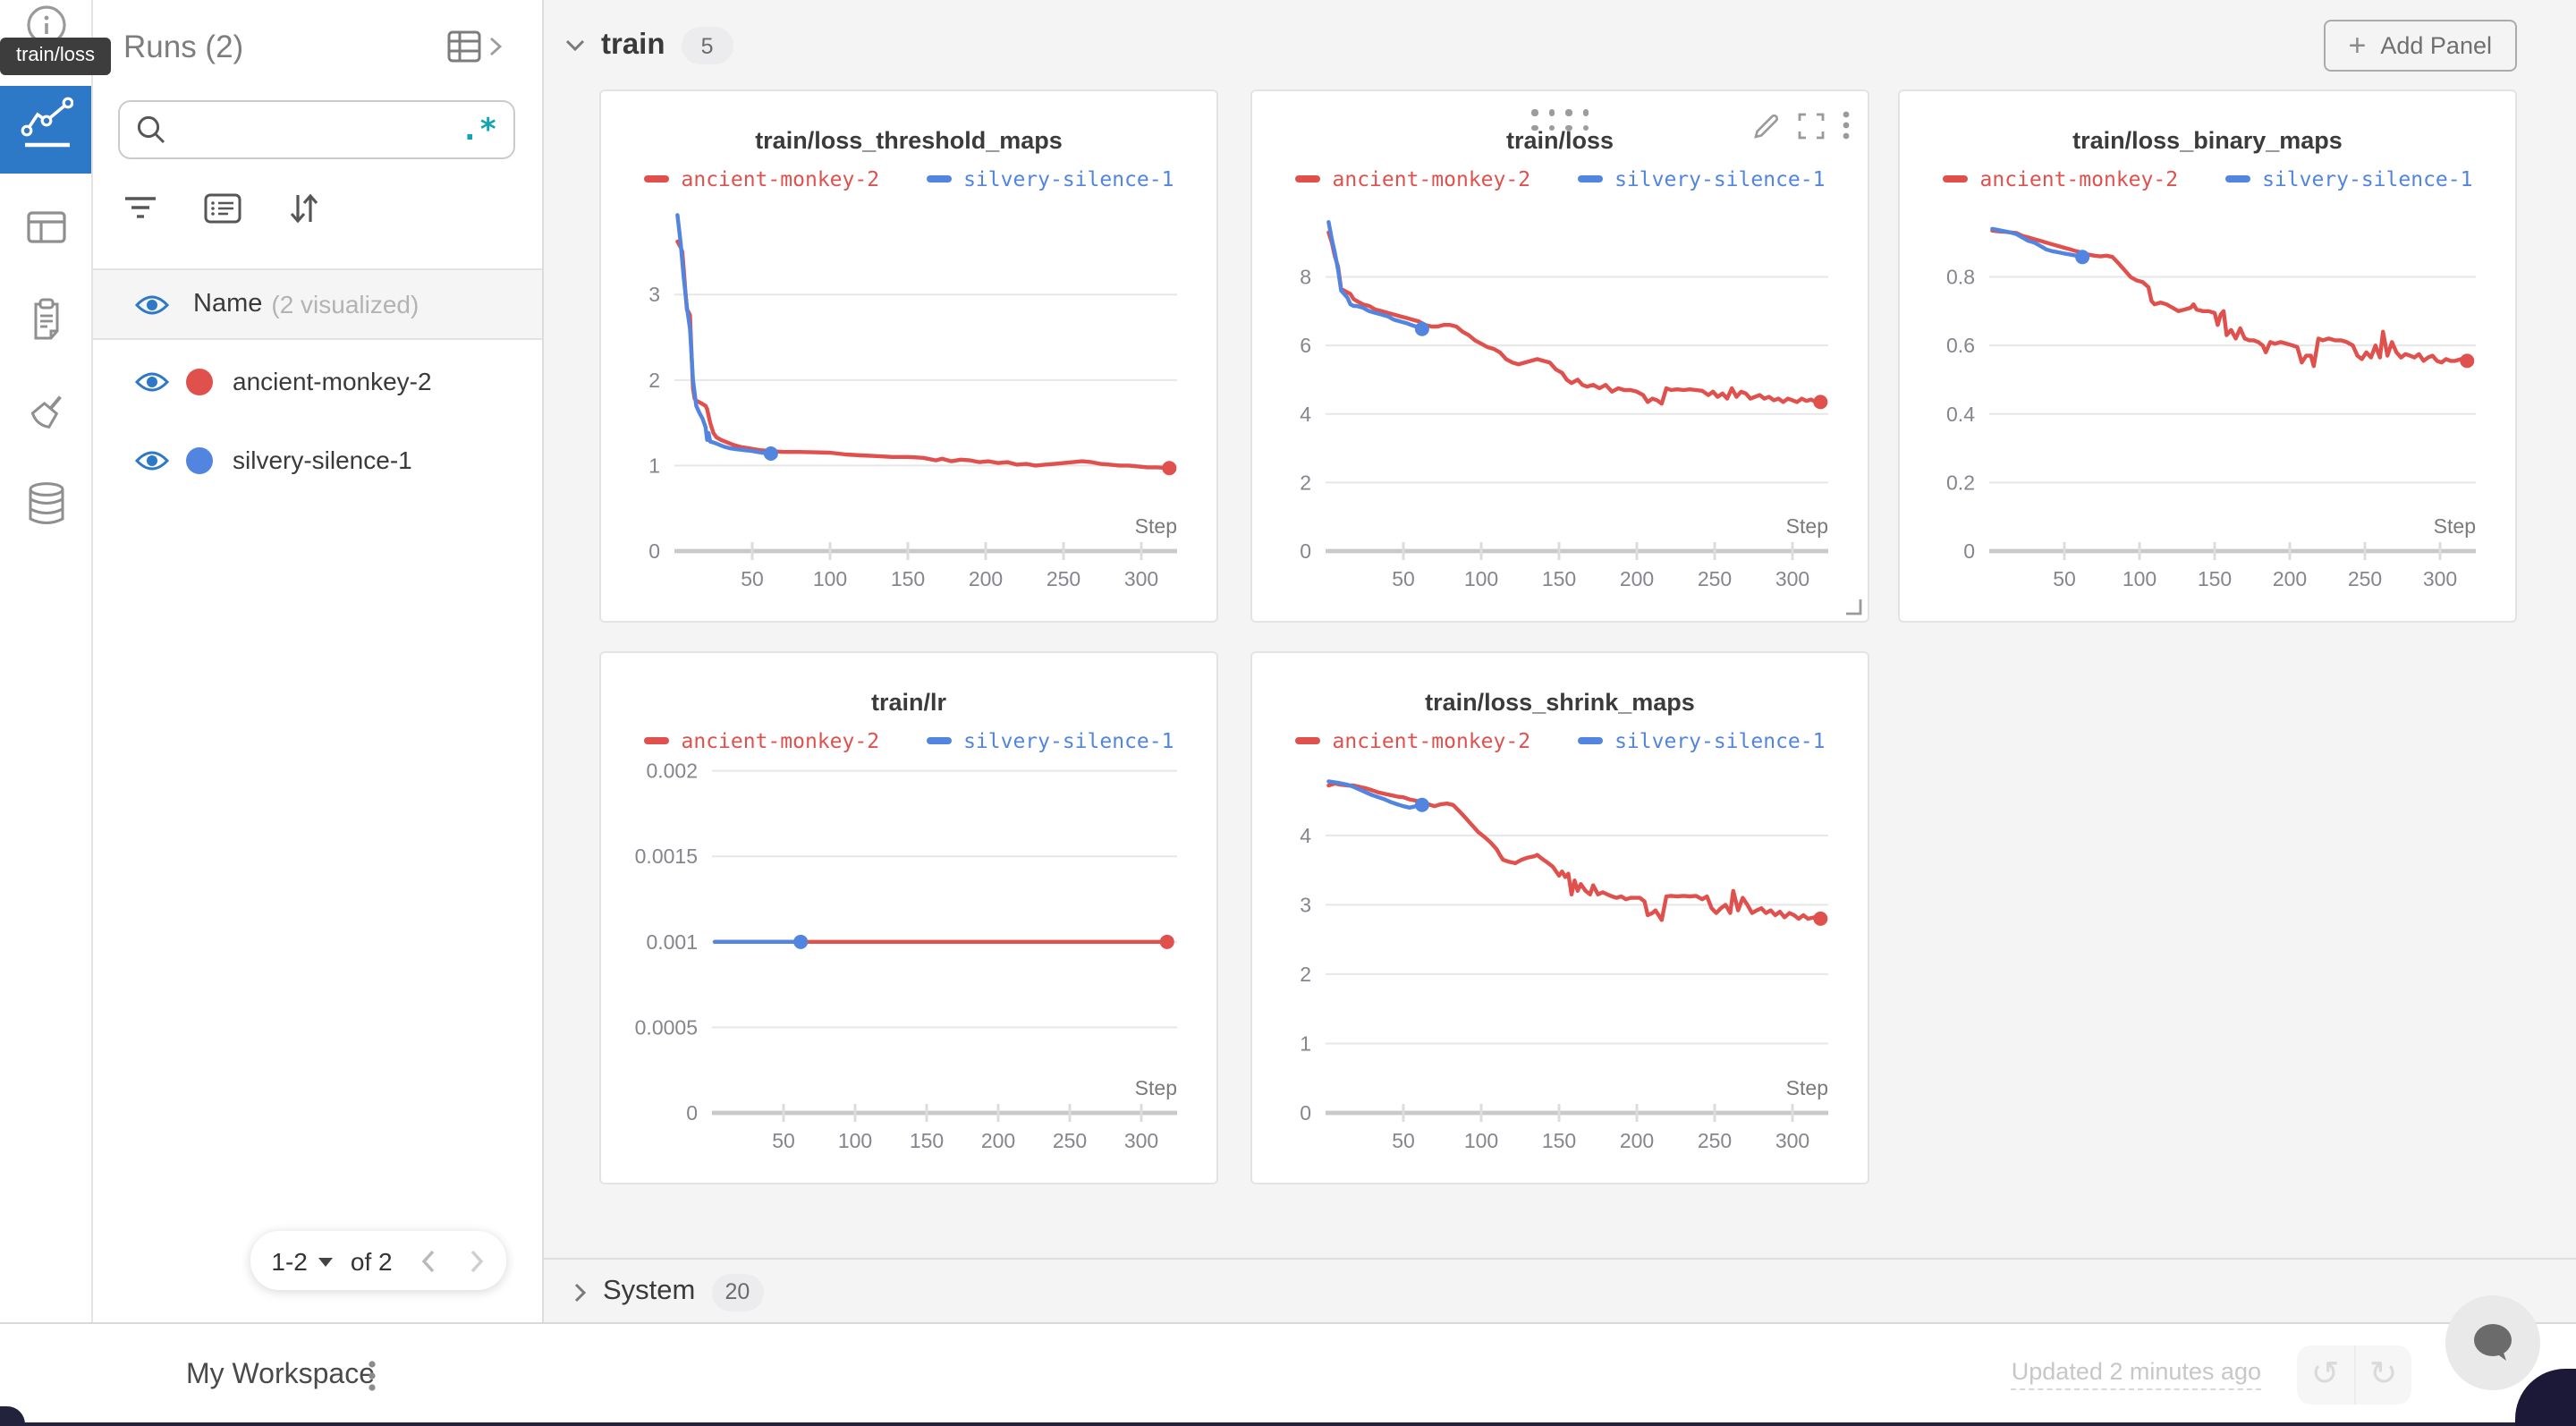  What do you see at coordinates (783, 1141) in the screenshot?
I see `svg-text: 50` at bounding box center [783, 1141].